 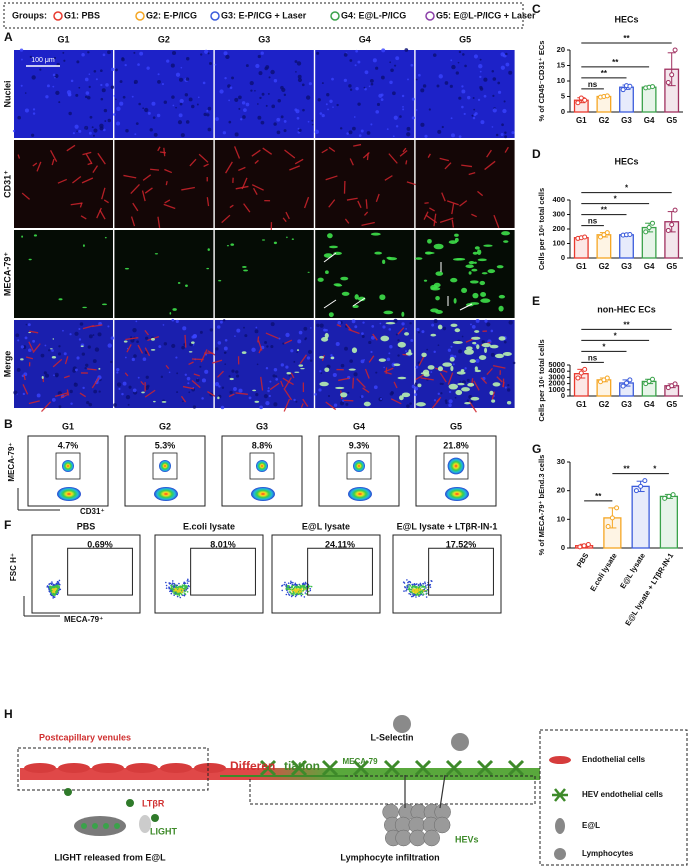 I want to click on axis-label: CD31⁺, so click(x=92, y=511).